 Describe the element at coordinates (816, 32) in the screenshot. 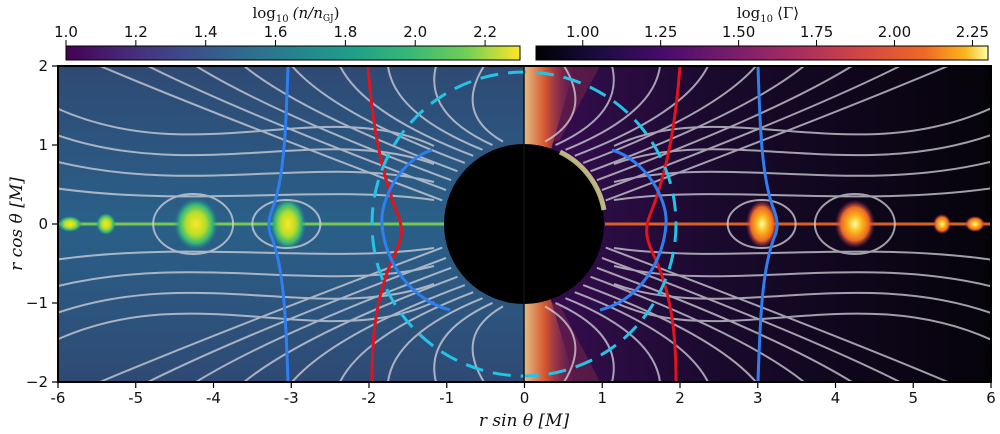

I see `right-colorbar-tick-label: 1.75` at that location.